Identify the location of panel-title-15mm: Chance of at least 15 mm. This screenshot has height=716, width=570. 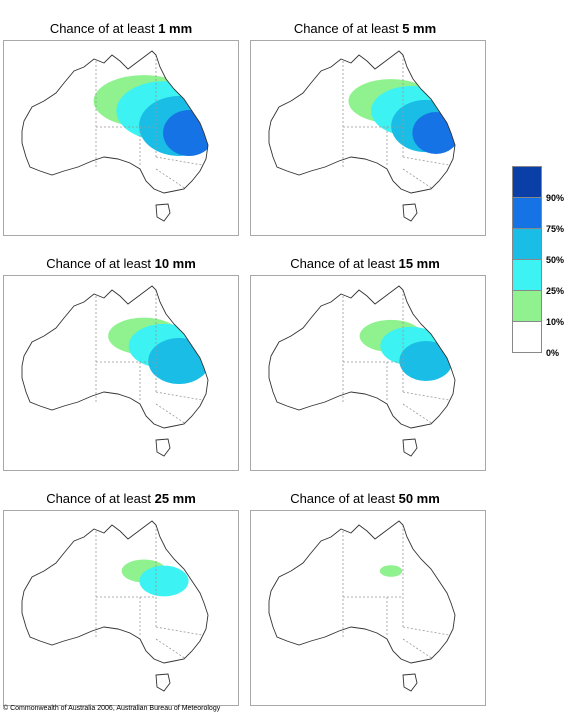
(365, 263).